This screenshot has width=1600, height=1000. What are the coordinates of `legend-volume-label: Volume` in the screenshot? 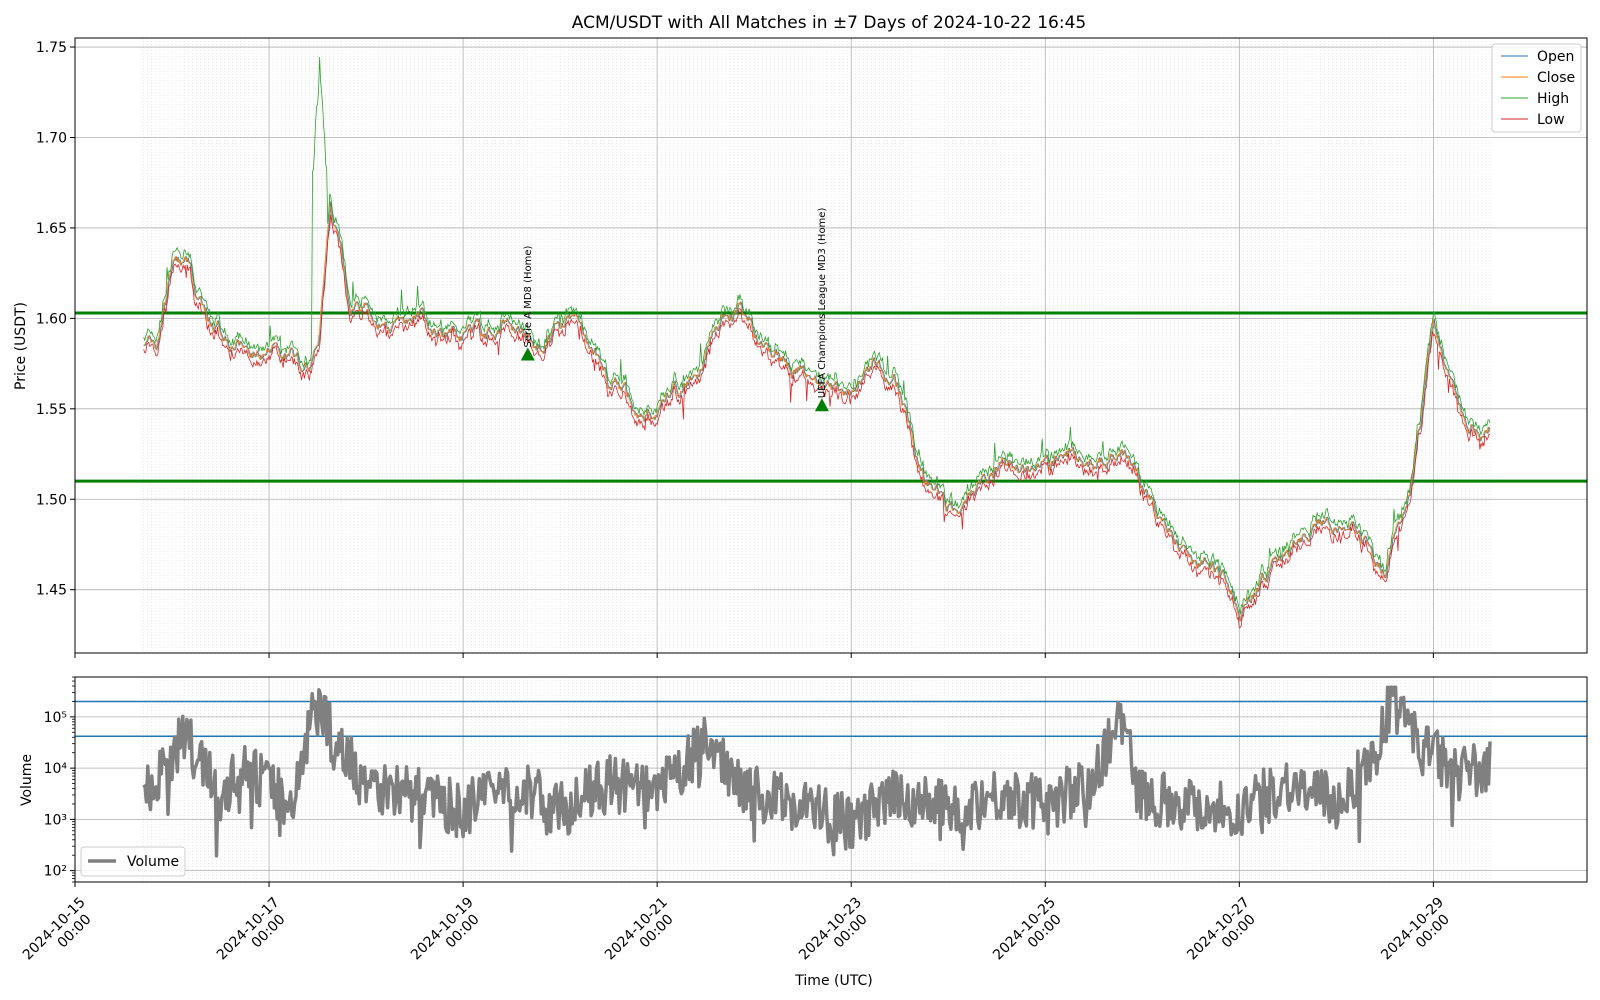 It's located at (153, 862).